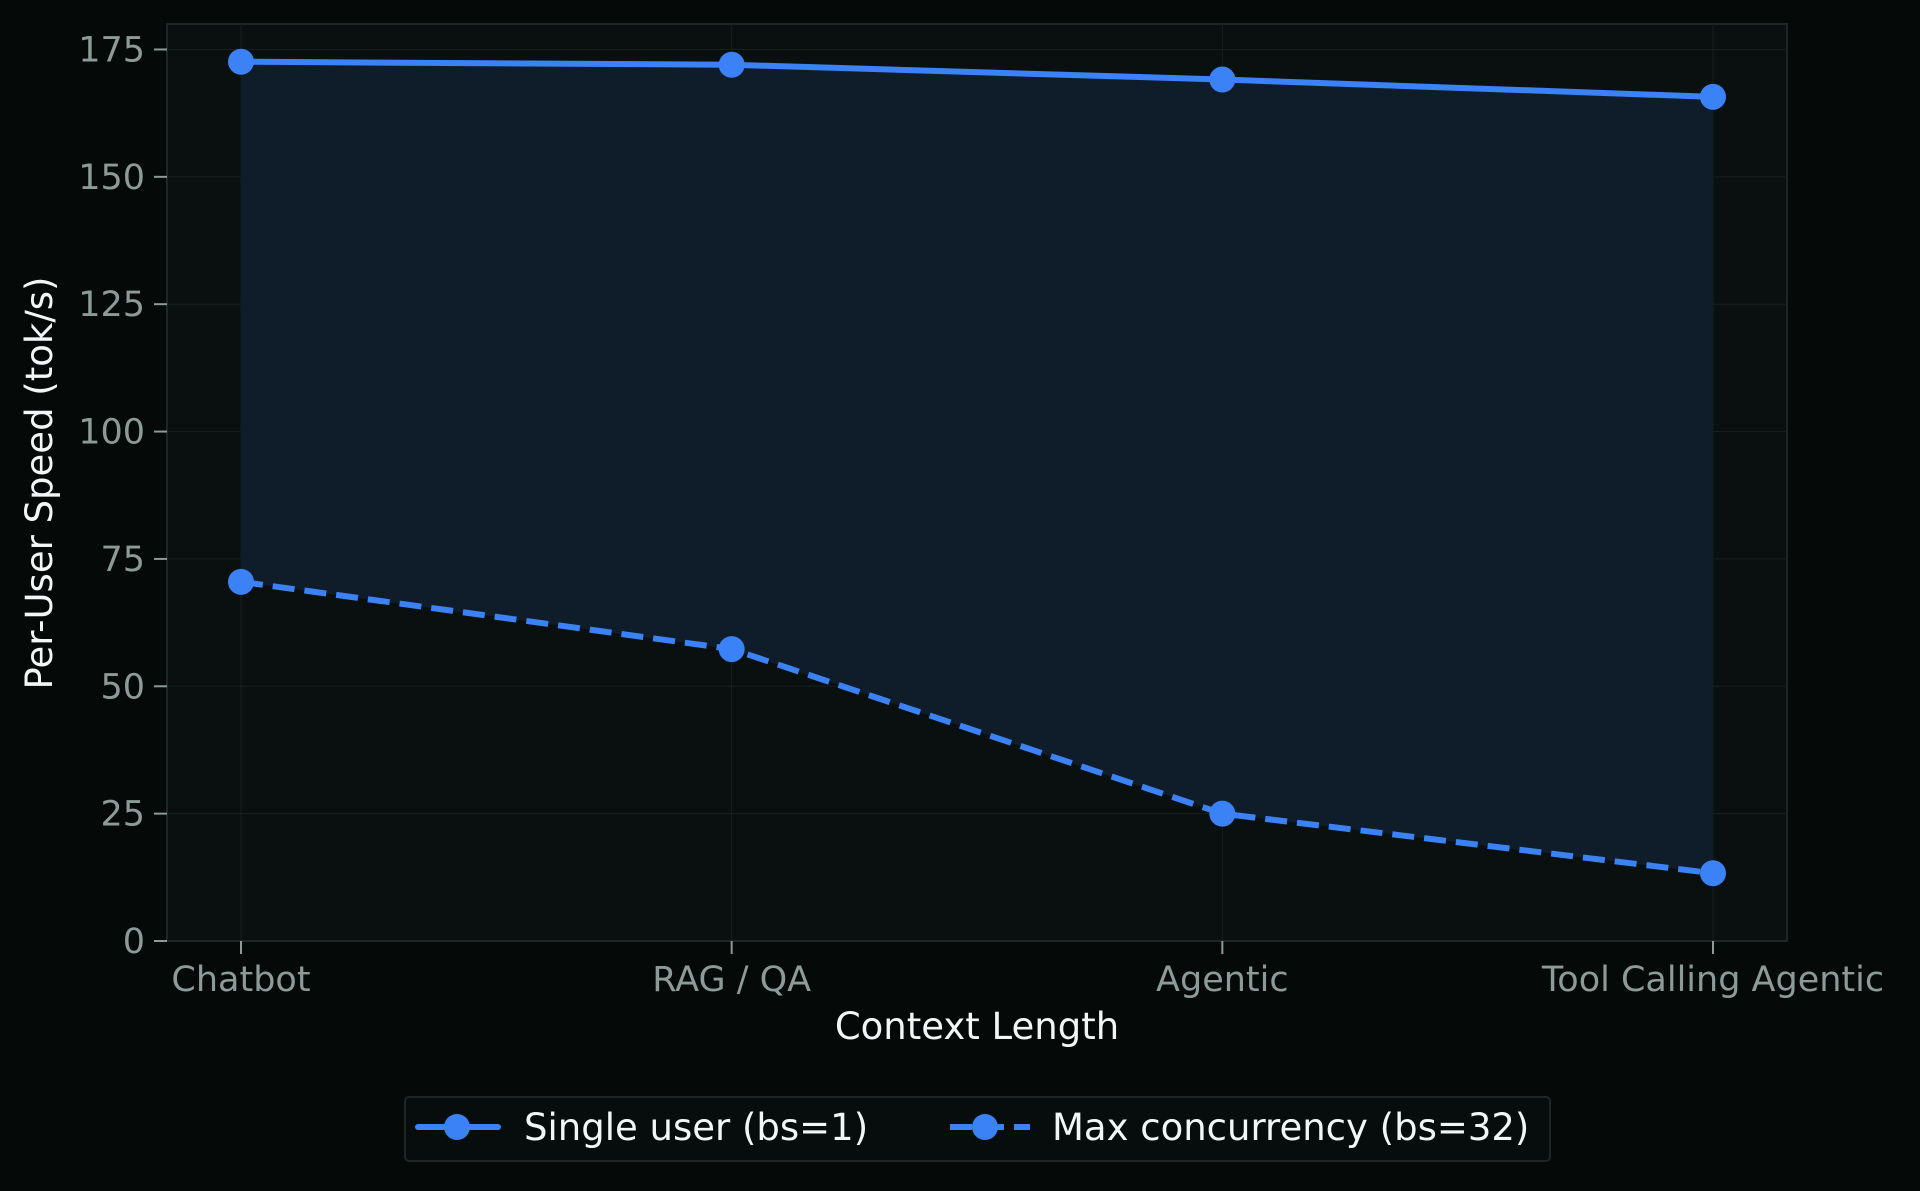 The width and height of the screenshot is (1920, 1191). I want to click on legend-label-max-concurrency: Max concurrency (bs=32), so click(1290, 1127).